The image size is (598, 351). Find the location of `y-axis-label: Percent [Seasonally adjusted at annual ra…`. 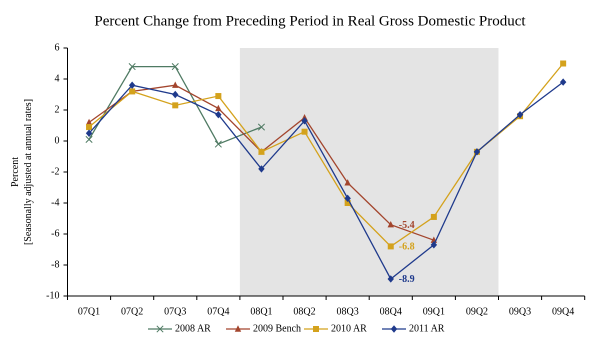

y-axis-label: Percent [Seasonally adjusted at annual ra… is located at coordinates (22, 172).